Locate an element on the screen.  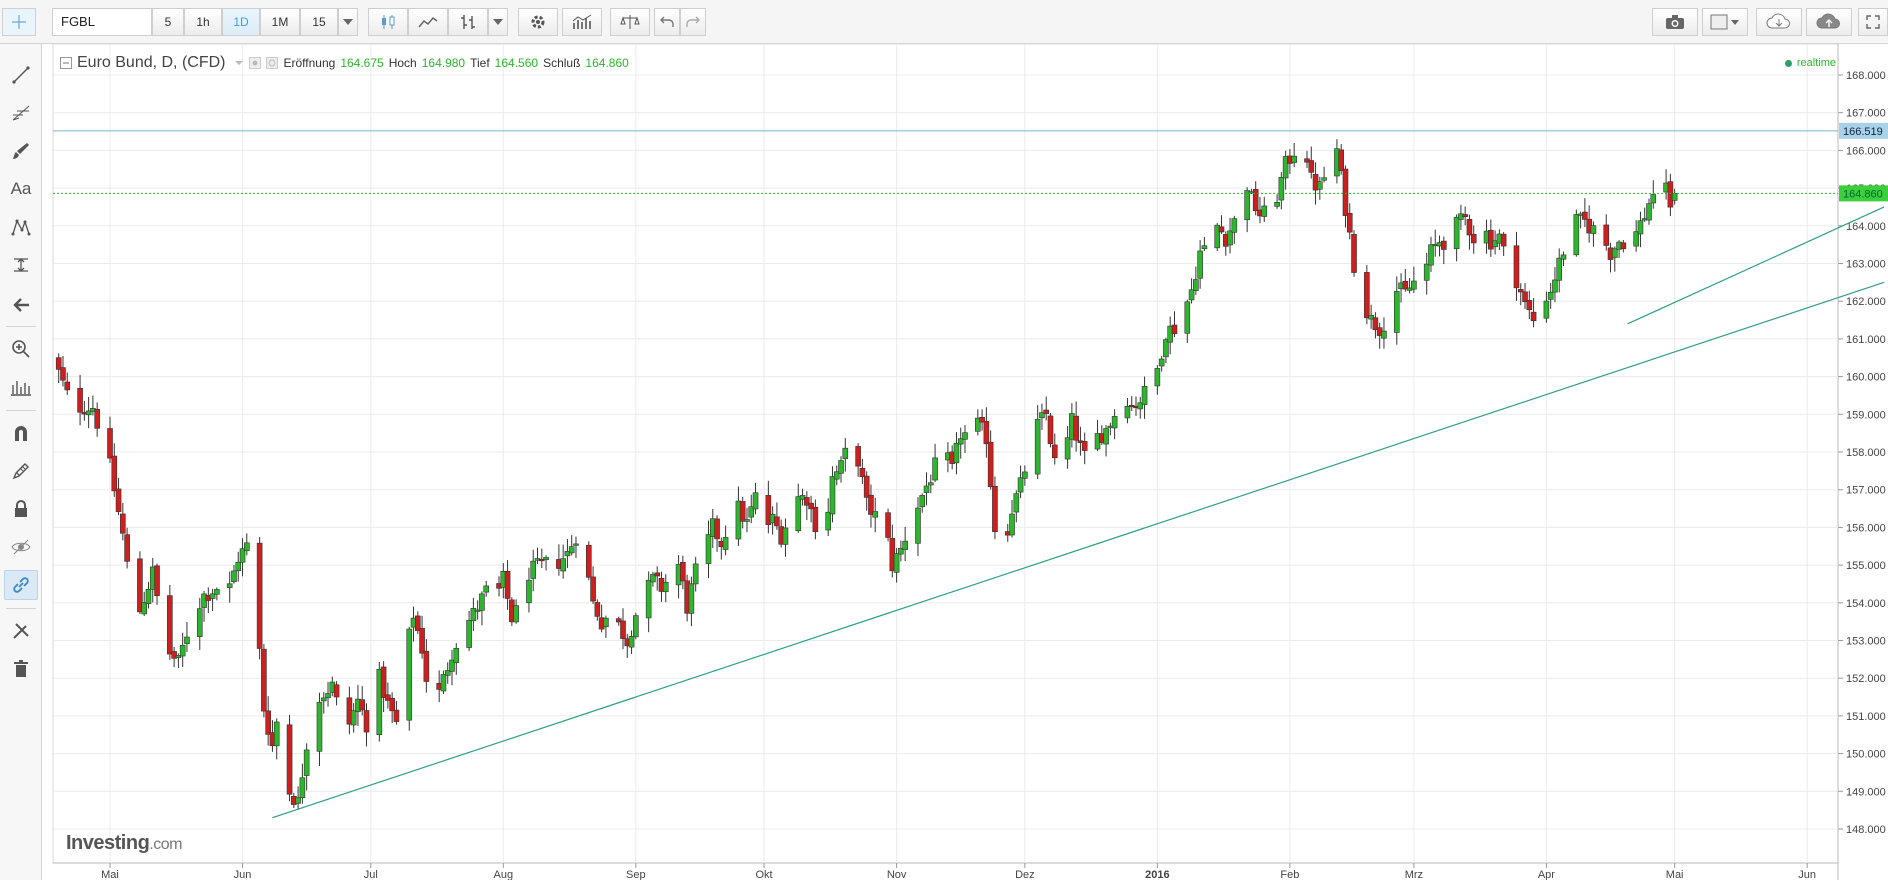
chevron-down-icon is located at coordinates (239, 63).